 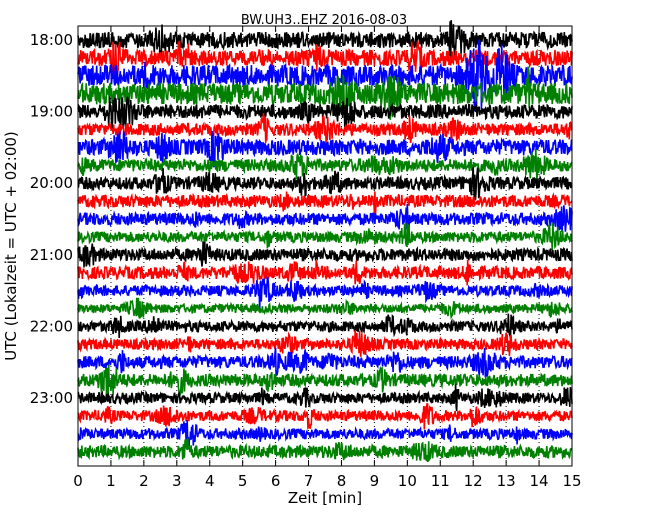 What do you see at coordinates (51, 40) in the screenshot?
I see `y-tick-label: 18:00` at bounding box center [51, 40].